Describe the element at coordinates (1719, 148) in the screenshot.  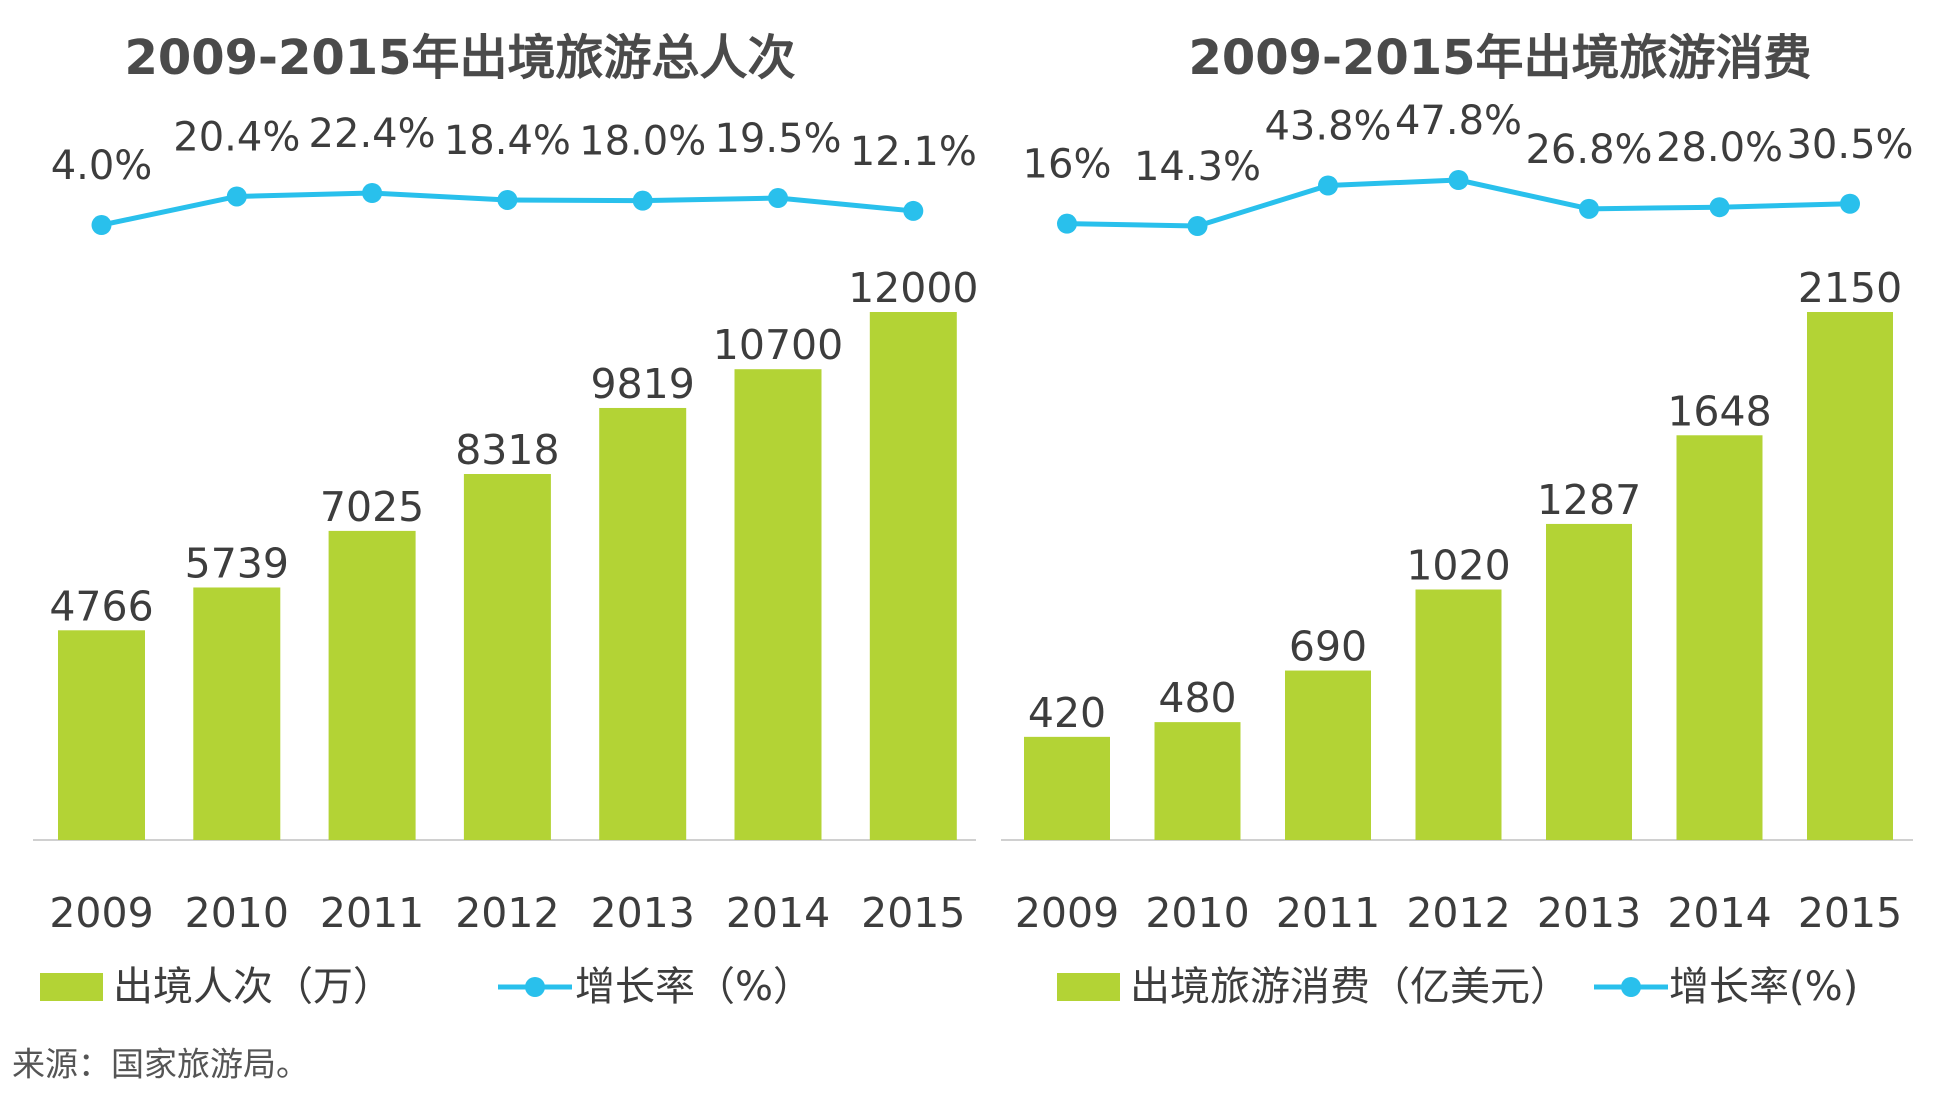
I see `growth-label-2014: 28.0%` at that location.